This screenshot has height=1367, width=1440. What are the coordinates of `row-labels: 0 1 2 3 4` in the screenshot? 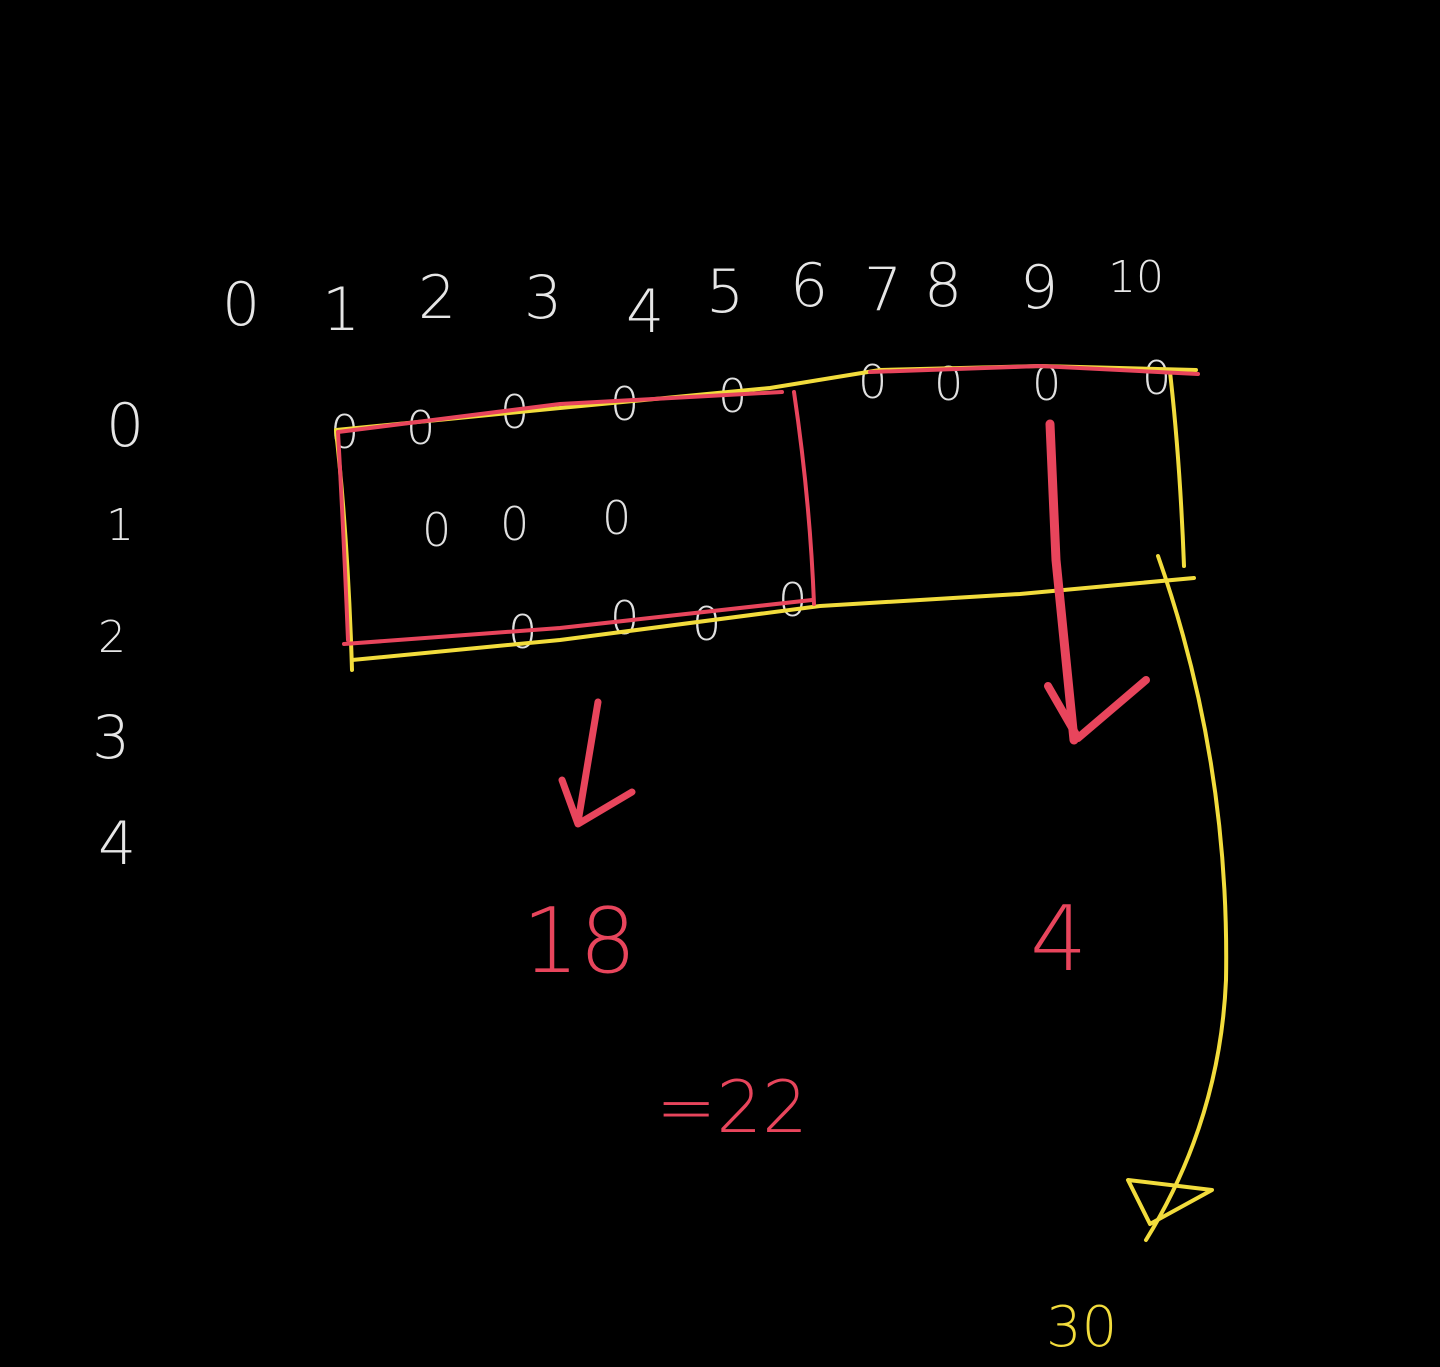 It's located at (118, 635).